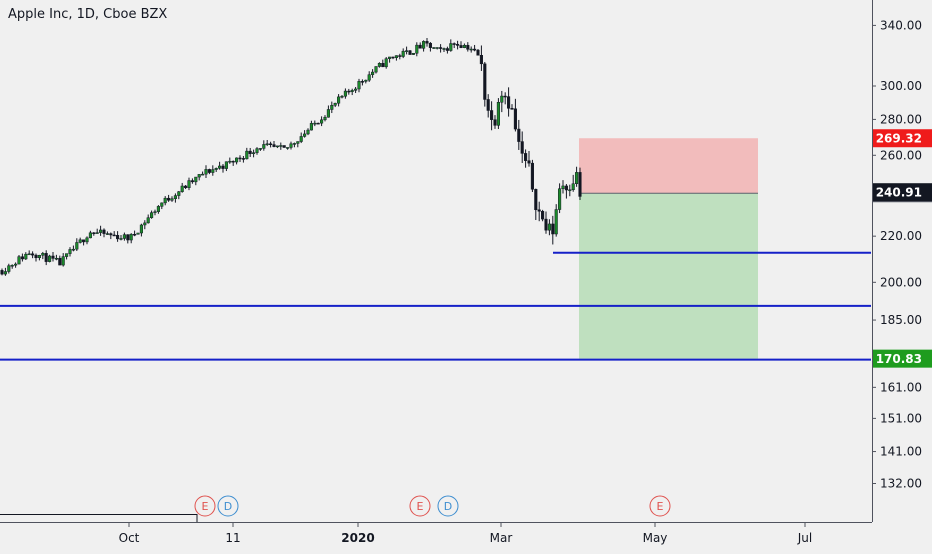 This screenshot has height=554, width=932. I want to click on time-tick-label: 2020, so click(357, 538).